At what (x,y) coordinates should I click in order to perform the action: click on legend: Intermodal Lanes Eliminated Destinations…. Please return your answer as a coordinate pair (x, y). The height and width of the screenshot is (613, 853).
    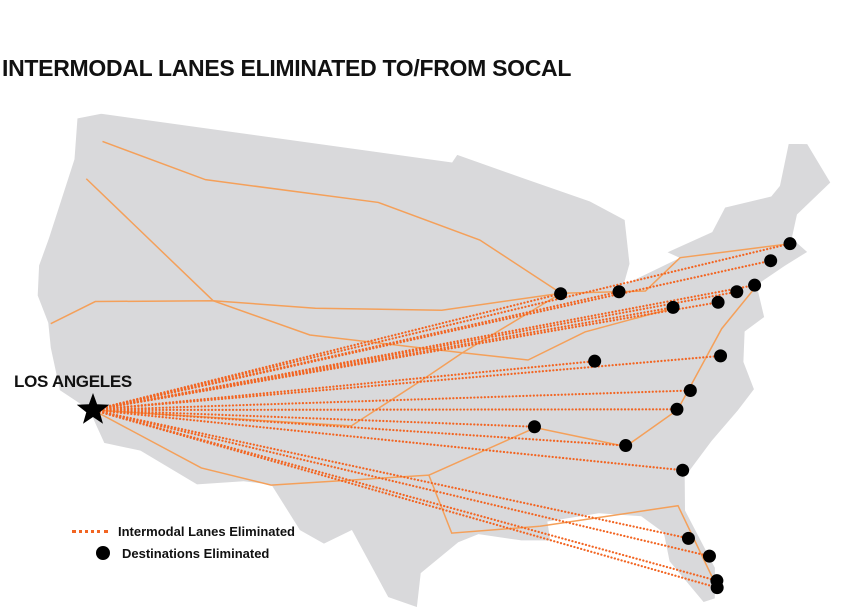
    Looking at the image, I should click on (183, 542).